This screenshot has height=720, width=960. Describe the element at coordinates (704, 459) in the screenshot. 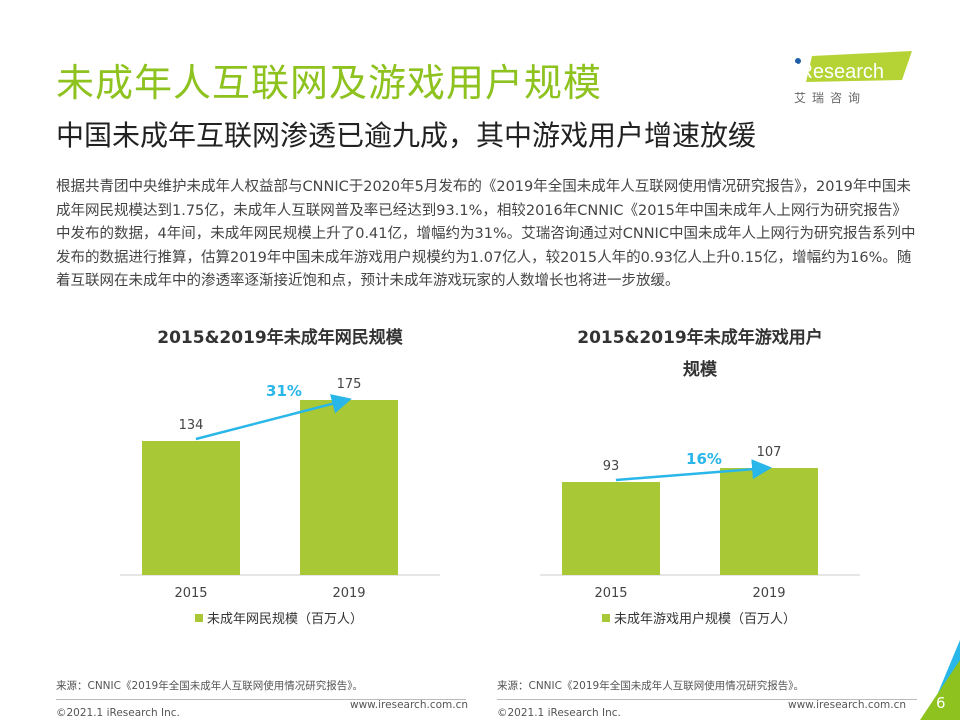

I see `growth-label: 16%` at that location.